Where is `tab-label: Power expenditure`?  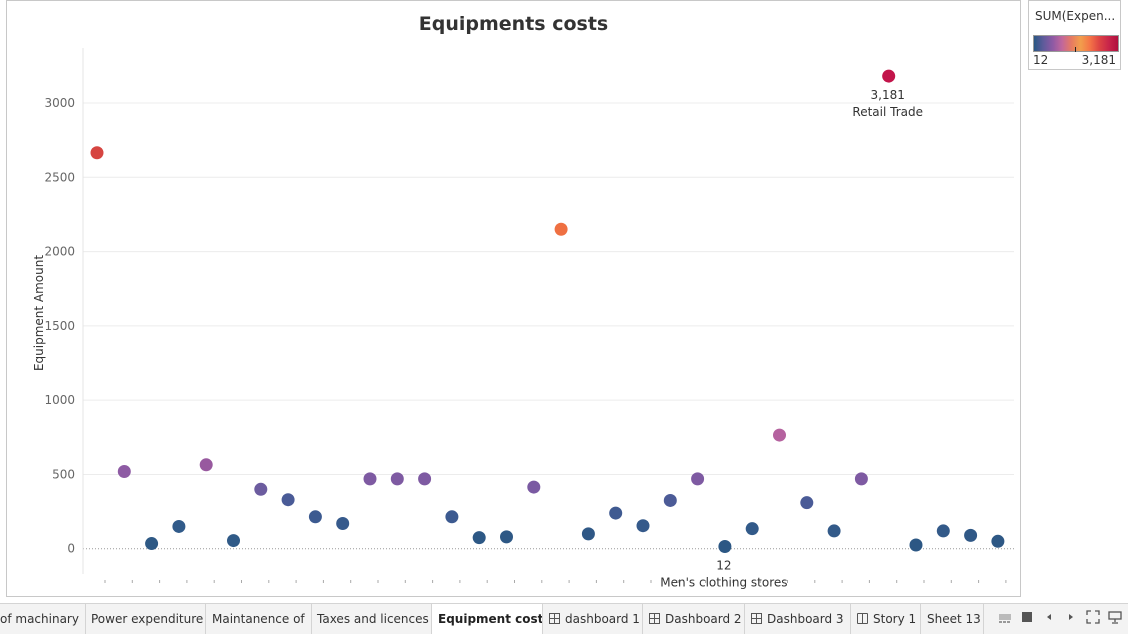
tab-label: Power expenditure is located at coordinates (147, 619).